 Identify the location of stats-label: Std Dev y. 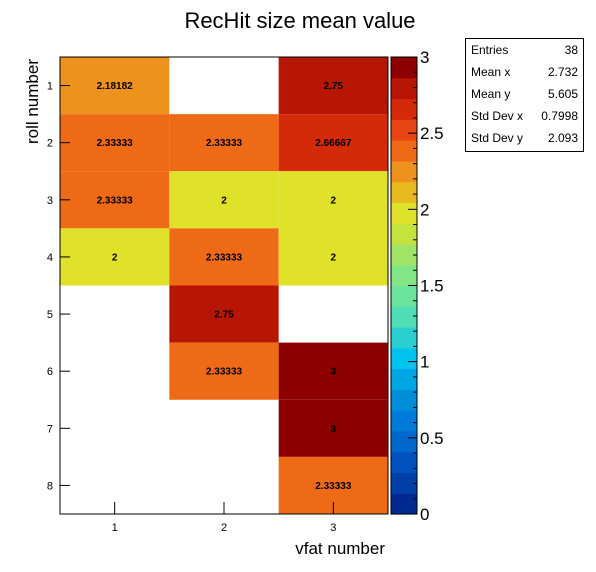
(497, 138).